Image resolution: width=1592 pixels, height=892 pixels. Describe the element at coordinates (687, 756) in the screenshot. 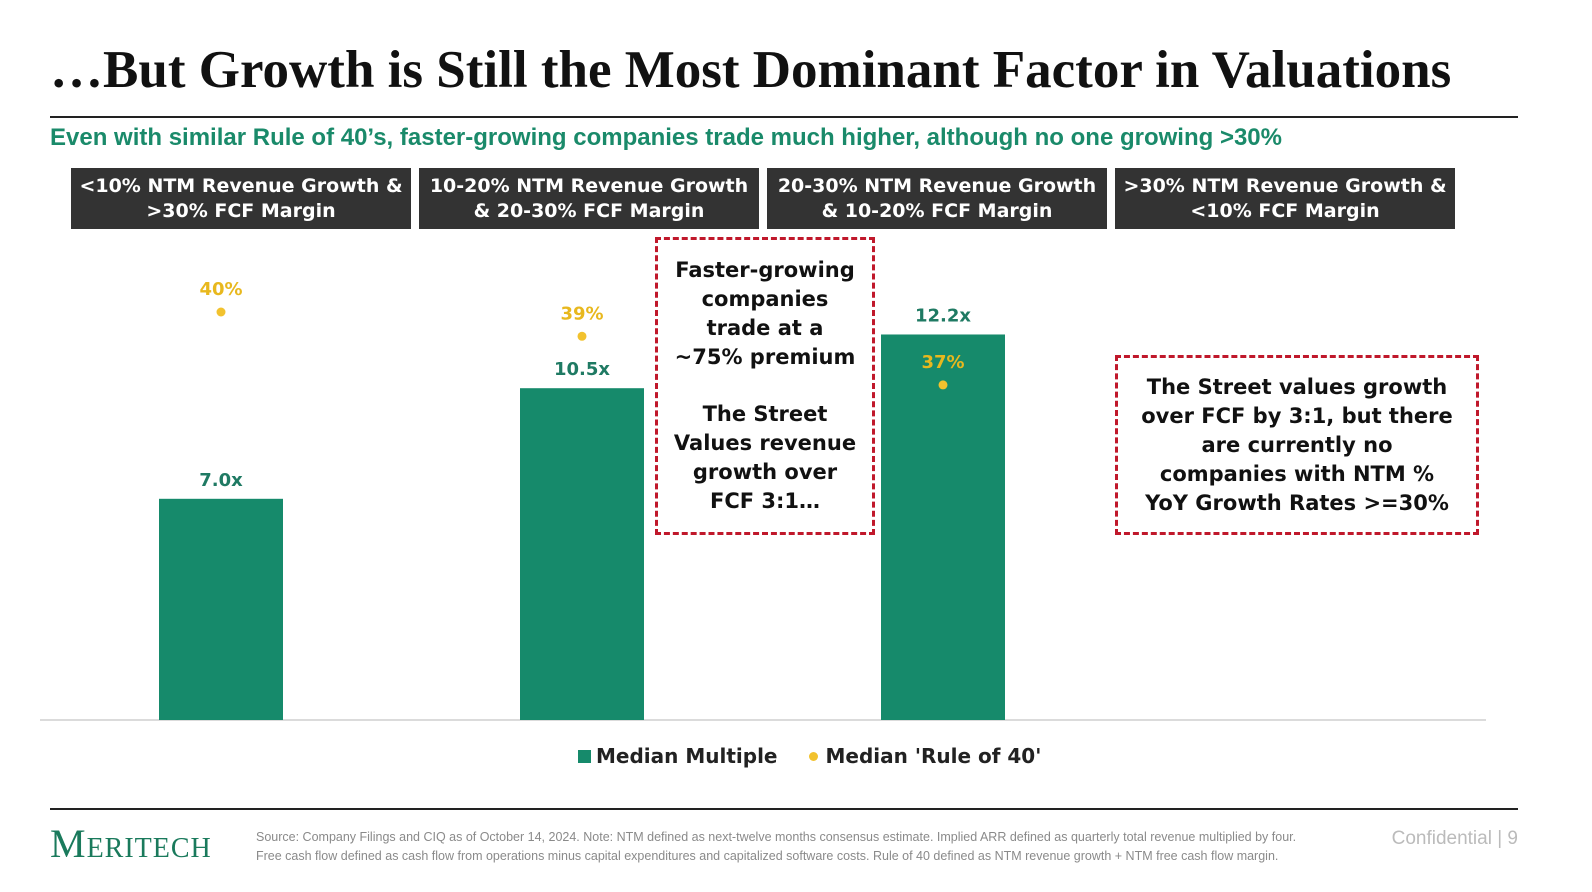

I see `legend-bar-label: Median Multiple` at that location.